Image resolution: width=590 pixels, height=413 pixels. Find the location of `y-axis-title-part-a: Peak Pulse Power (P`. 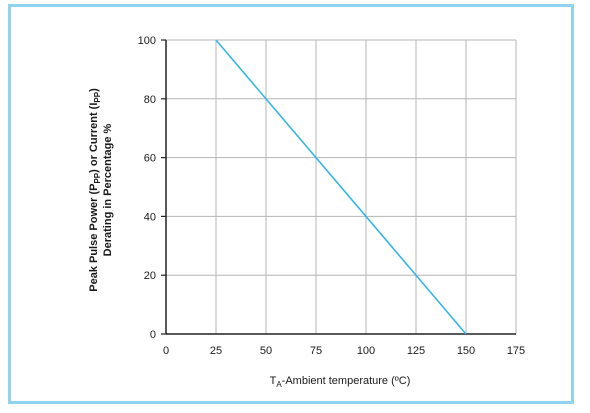

y-axis-title-part-a: Peak Pulse Power (P is located at coordinates (94, 238).